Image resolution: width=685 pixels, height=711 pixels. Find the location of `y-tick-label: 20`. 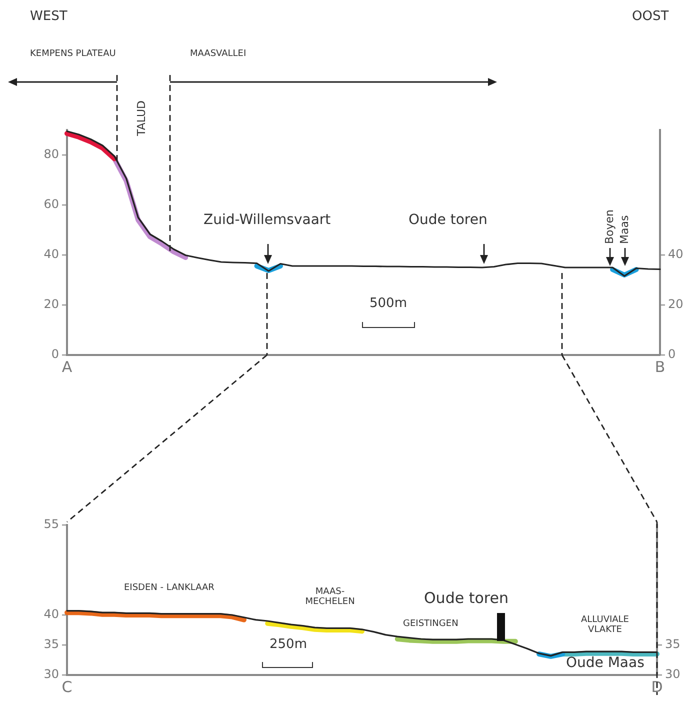

y-tick-label: 20 is located at coordinates (51, 304).